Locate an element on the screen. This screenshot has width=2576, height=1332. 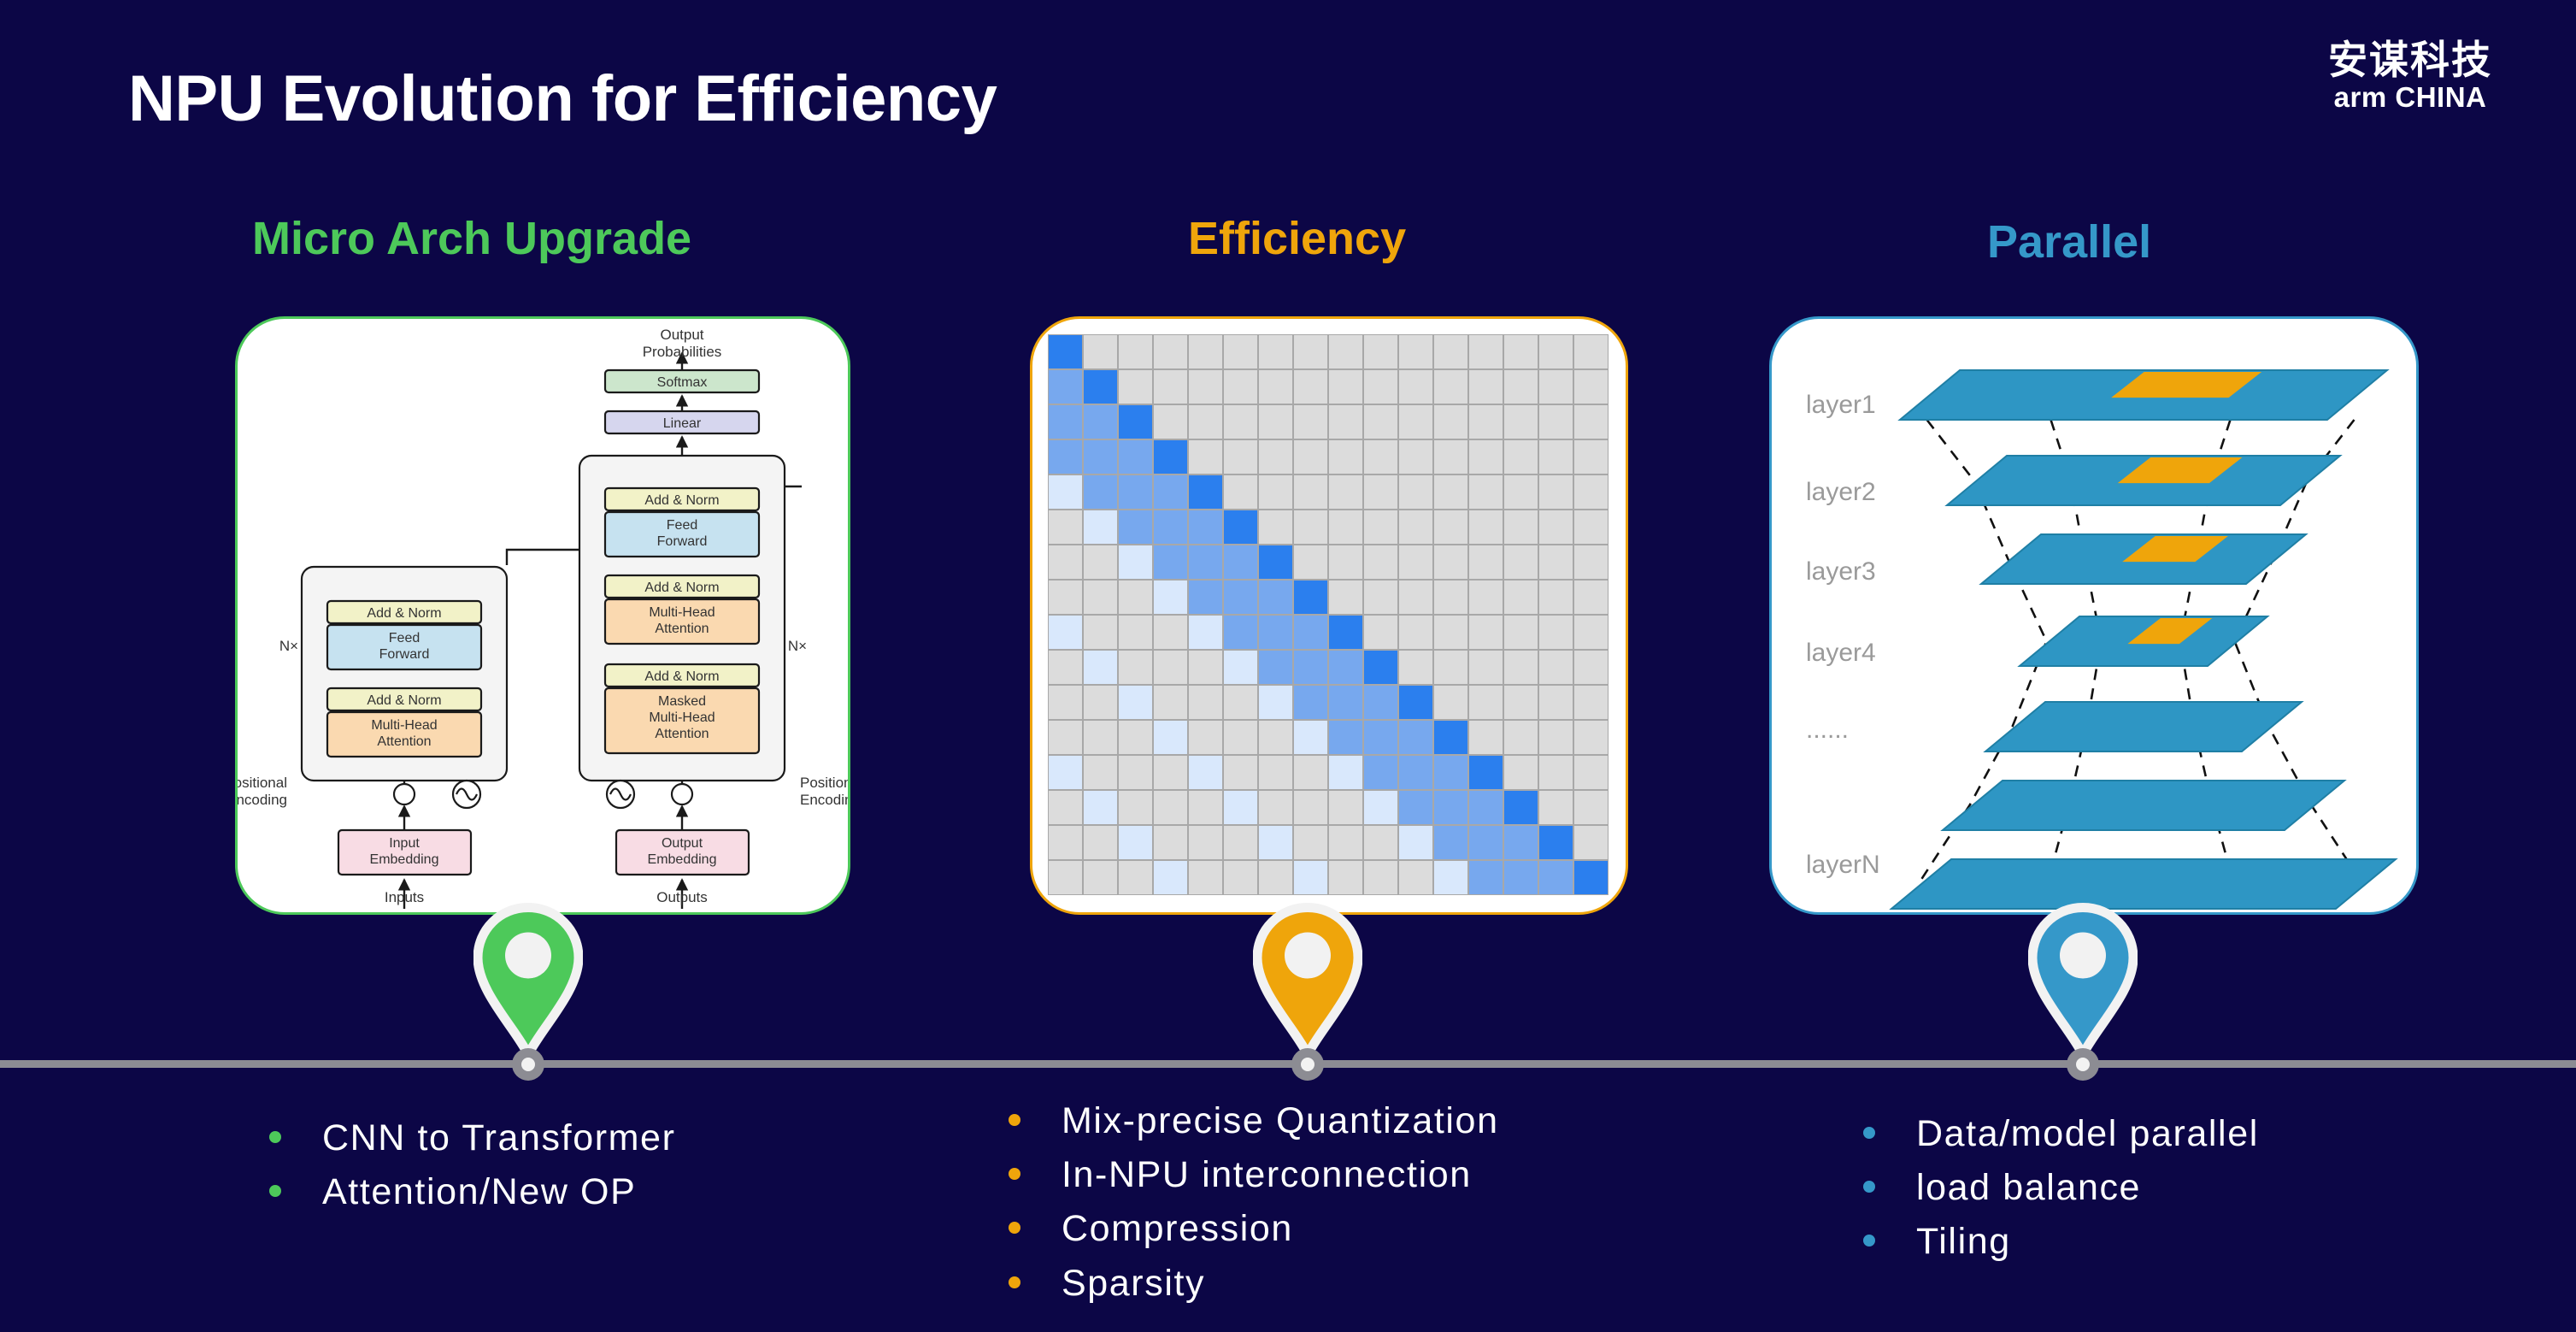
multi-head-attention-box is located at coordinates (682, 621).